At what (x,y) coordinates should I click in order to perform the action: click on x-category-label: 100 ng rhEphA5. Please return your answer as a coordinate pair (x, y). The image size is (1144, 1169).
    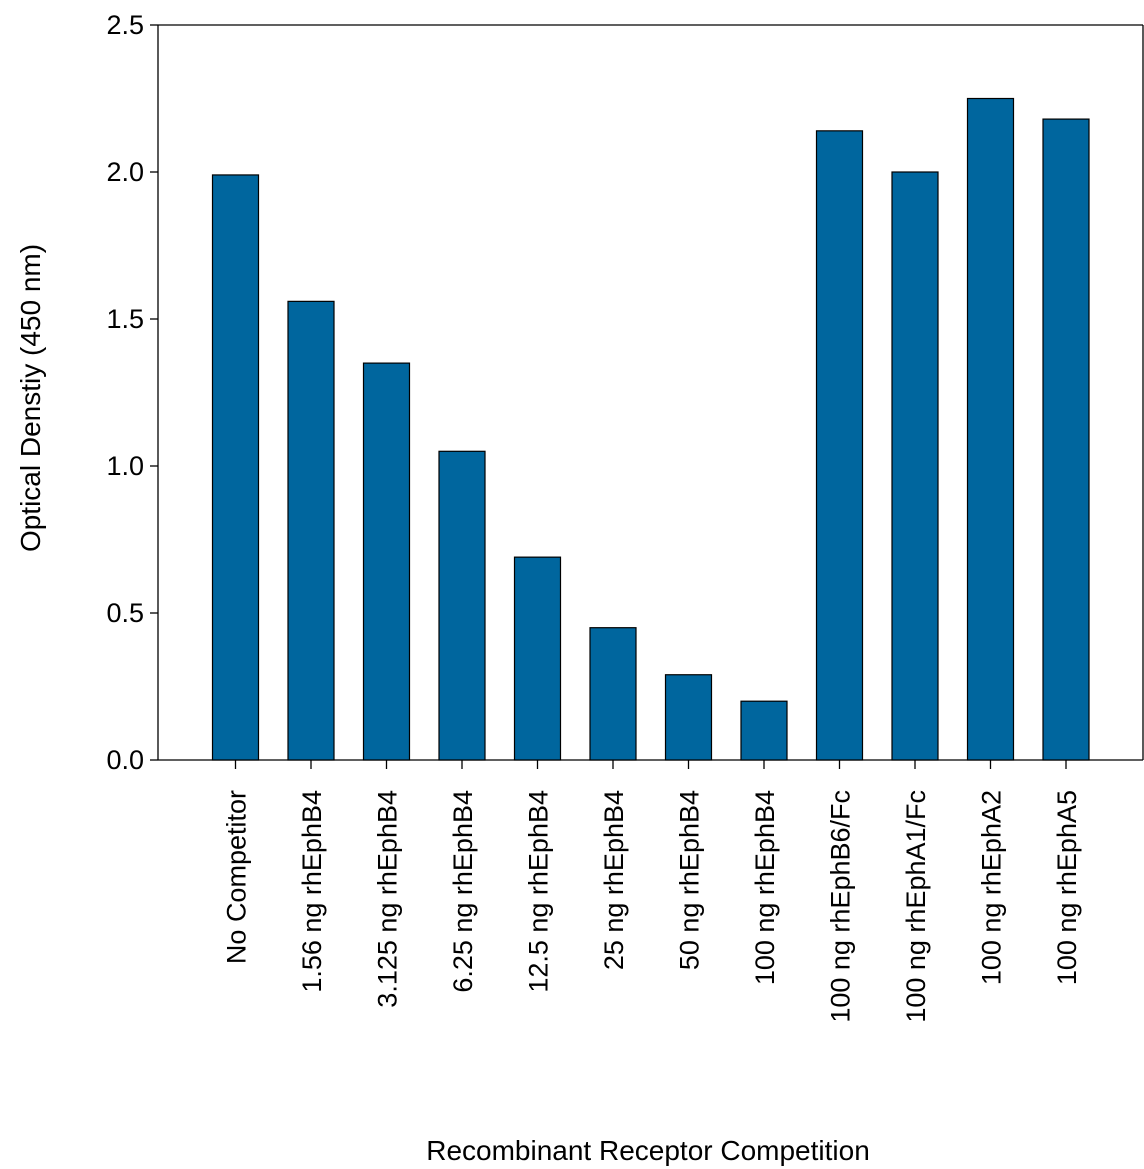
    Looking at the image, I should click on (1067, 887).